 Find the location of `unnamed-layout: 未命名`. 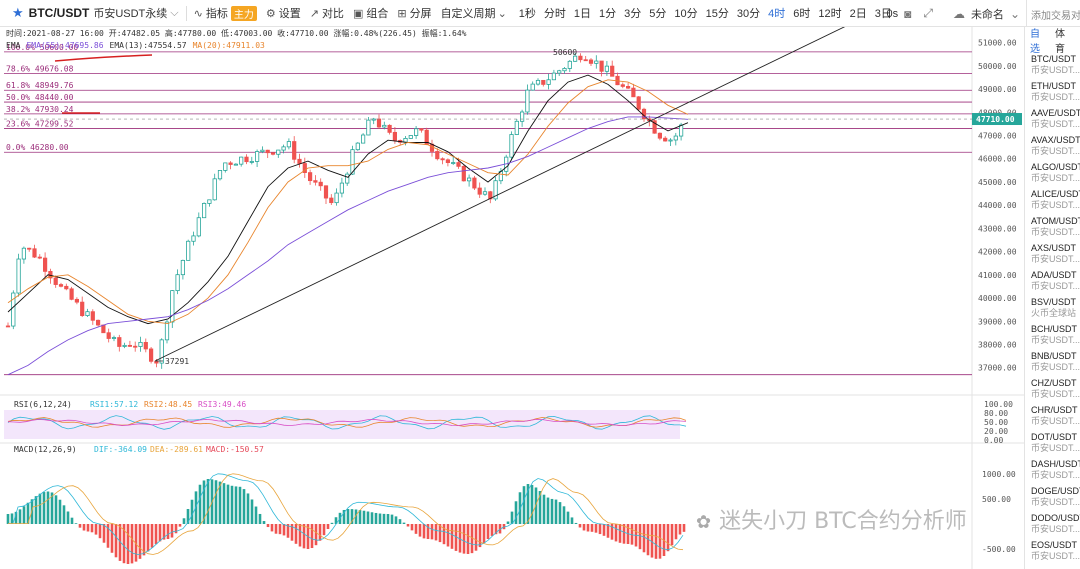

unnamed-layout: 未命名 is located at coordinates (987, 14).